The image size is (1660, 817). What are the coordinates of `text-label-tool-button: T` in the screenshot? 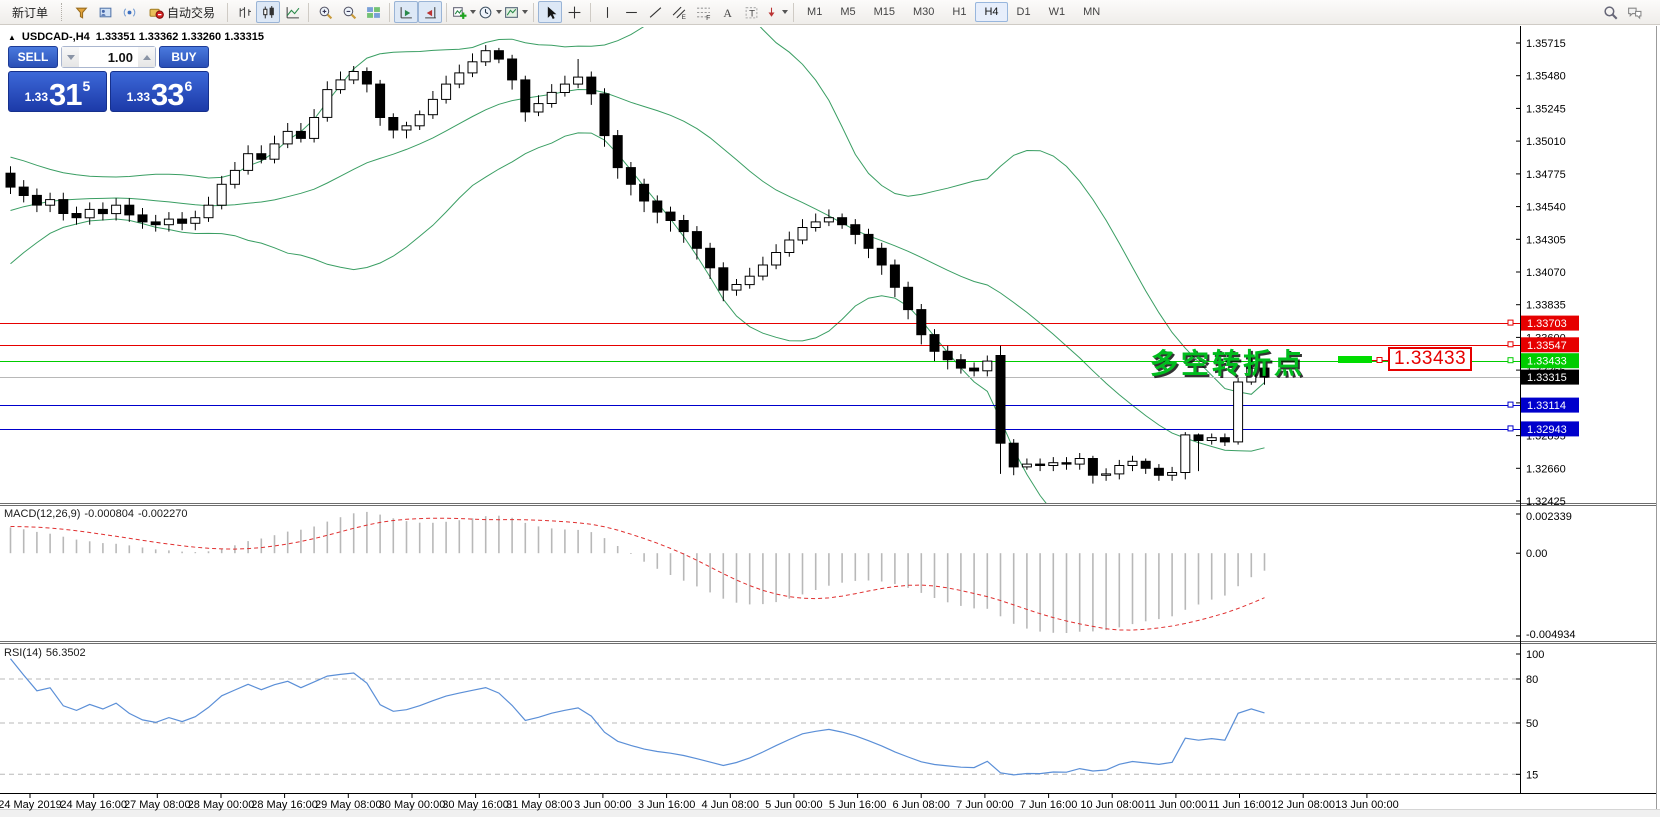 It's located at (751, 12).